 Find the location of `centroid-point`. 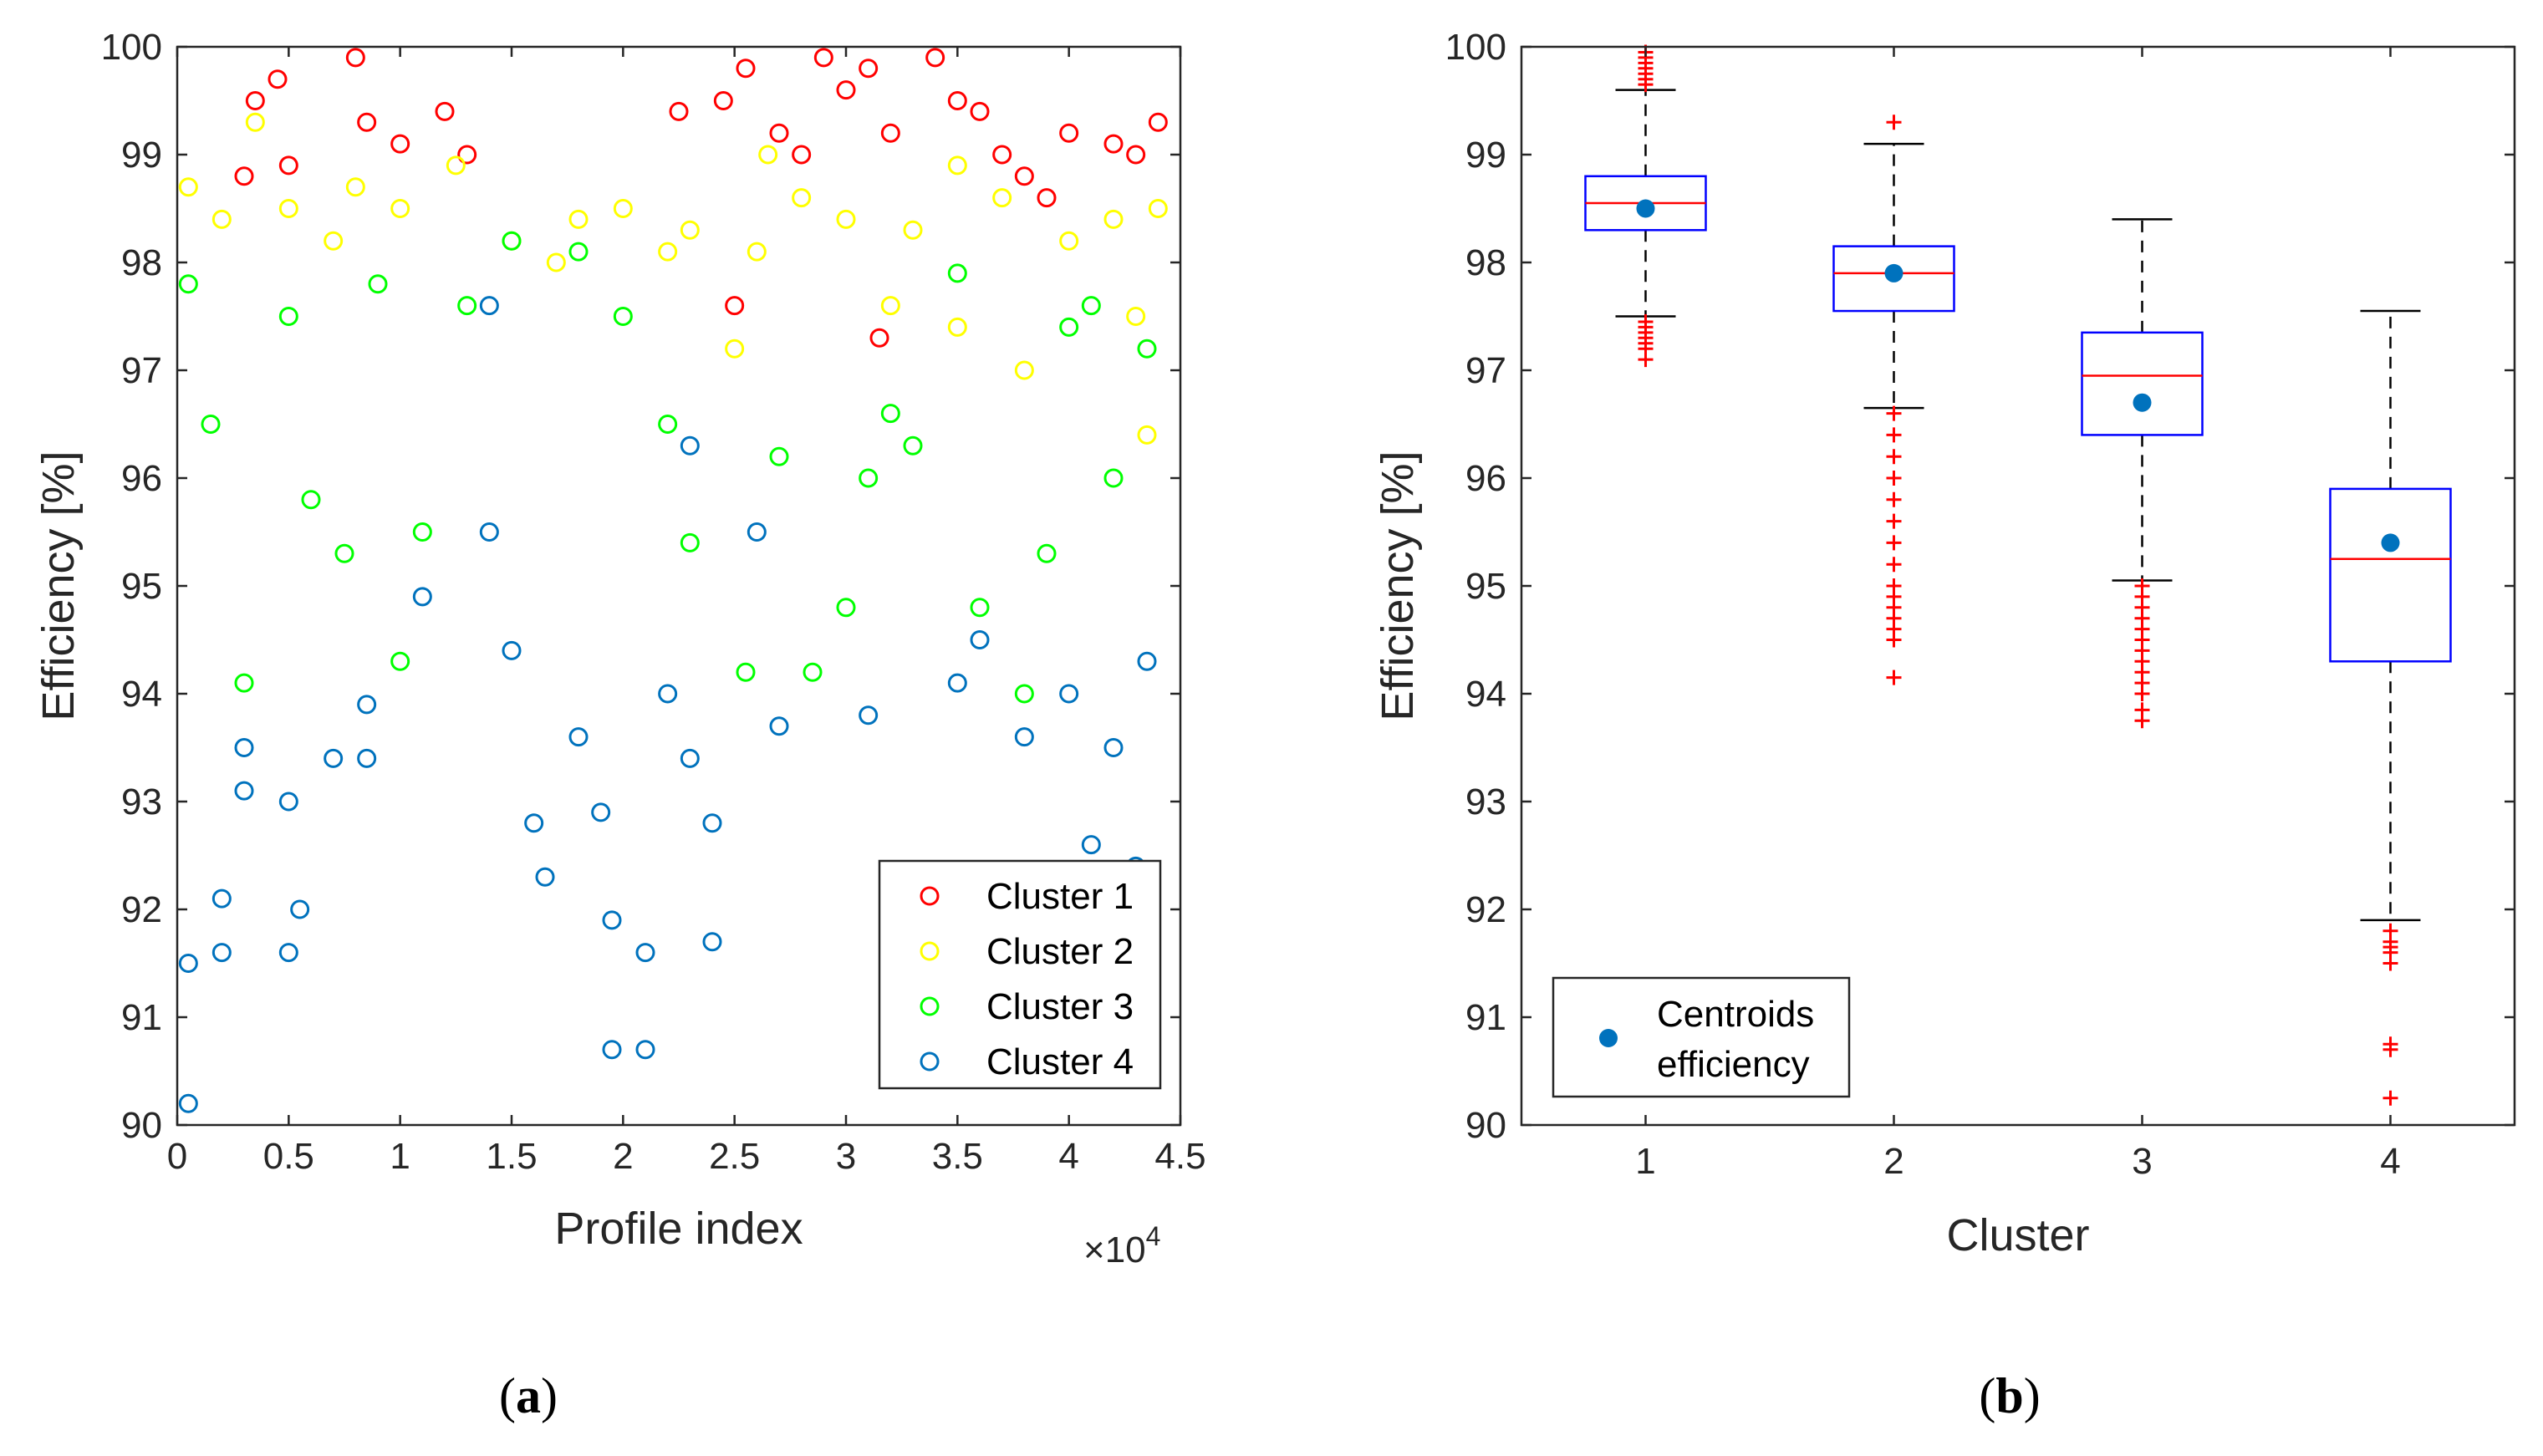

centroid-point is located at coordinates (1893, 273).